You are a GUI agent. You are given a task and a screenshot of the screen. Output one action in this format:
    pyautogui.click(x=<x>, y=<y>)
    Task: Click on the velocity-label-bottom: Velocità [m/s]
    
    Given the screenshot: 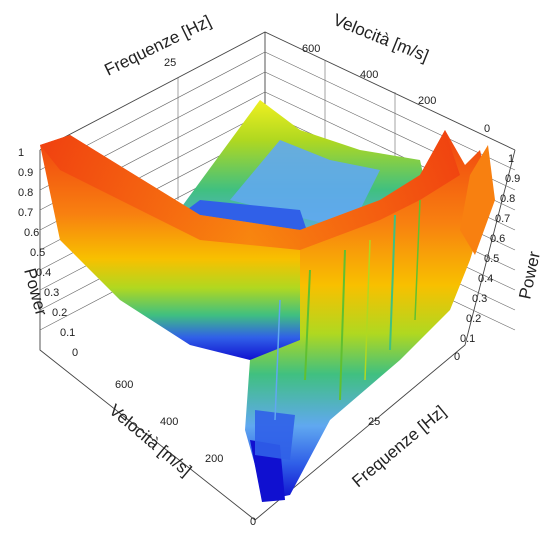 What is the action you would take?
    pyautogui.click(x=150, y=441)
    